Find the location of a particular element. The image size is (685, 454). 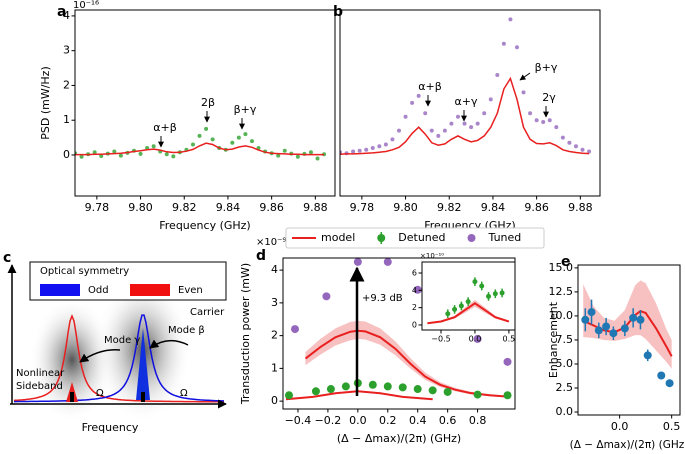

panel-letter: d is located at coordinates (261, 256).